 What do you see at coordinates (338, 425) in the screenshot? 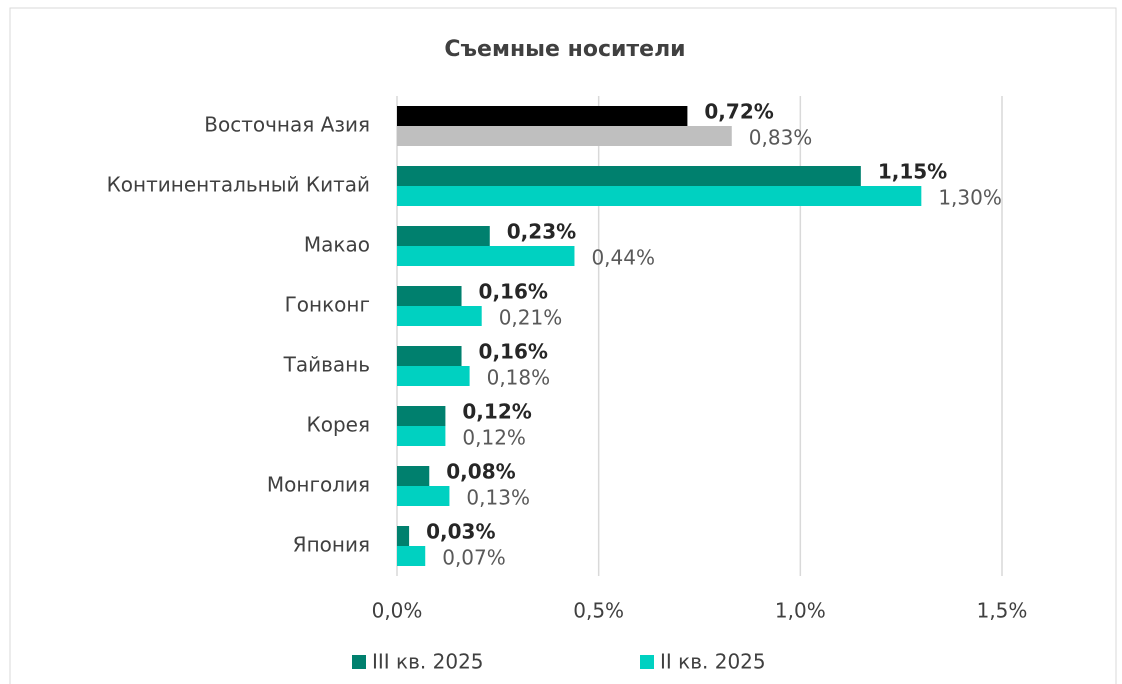
I see `y-tick-label: Корея` at bounding box center [338, 425].